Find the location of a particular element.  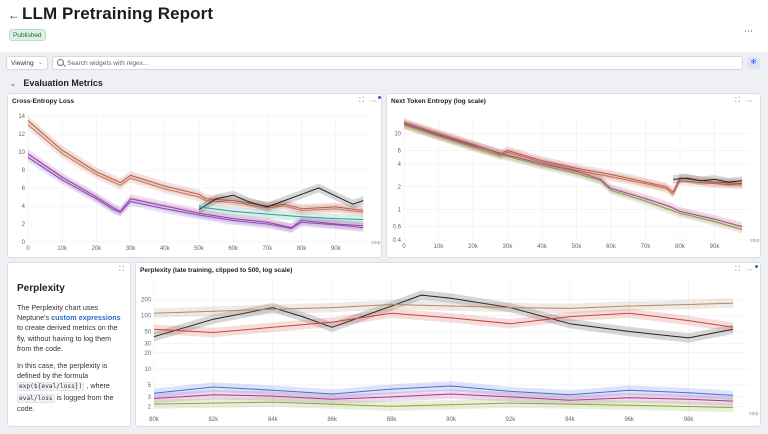

x-tick-label: 90k is located at coordinates (451, 420).